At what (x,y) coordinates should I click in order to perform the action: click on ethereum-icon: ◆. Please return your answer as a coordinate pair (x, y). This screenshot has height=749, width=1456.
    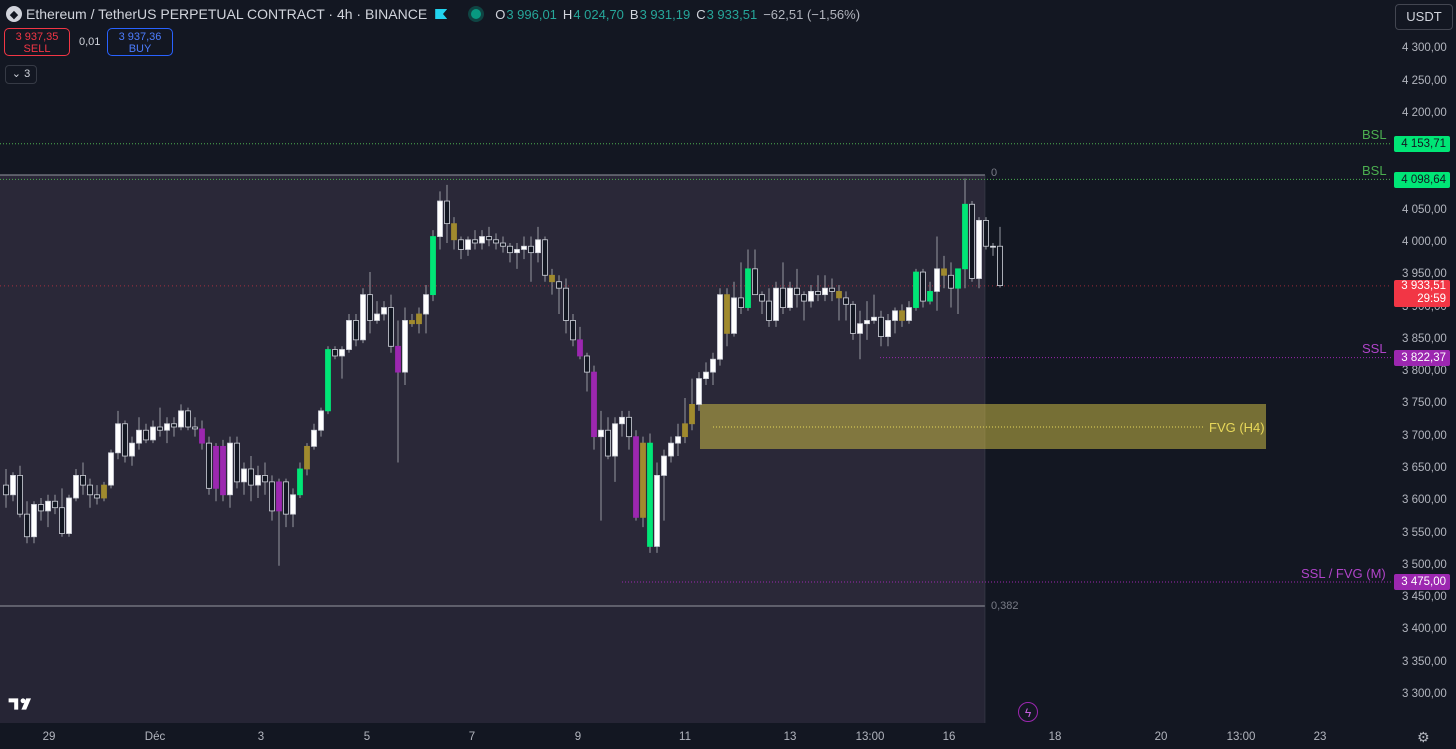
    Looking at the image, I should click on (14, 14).